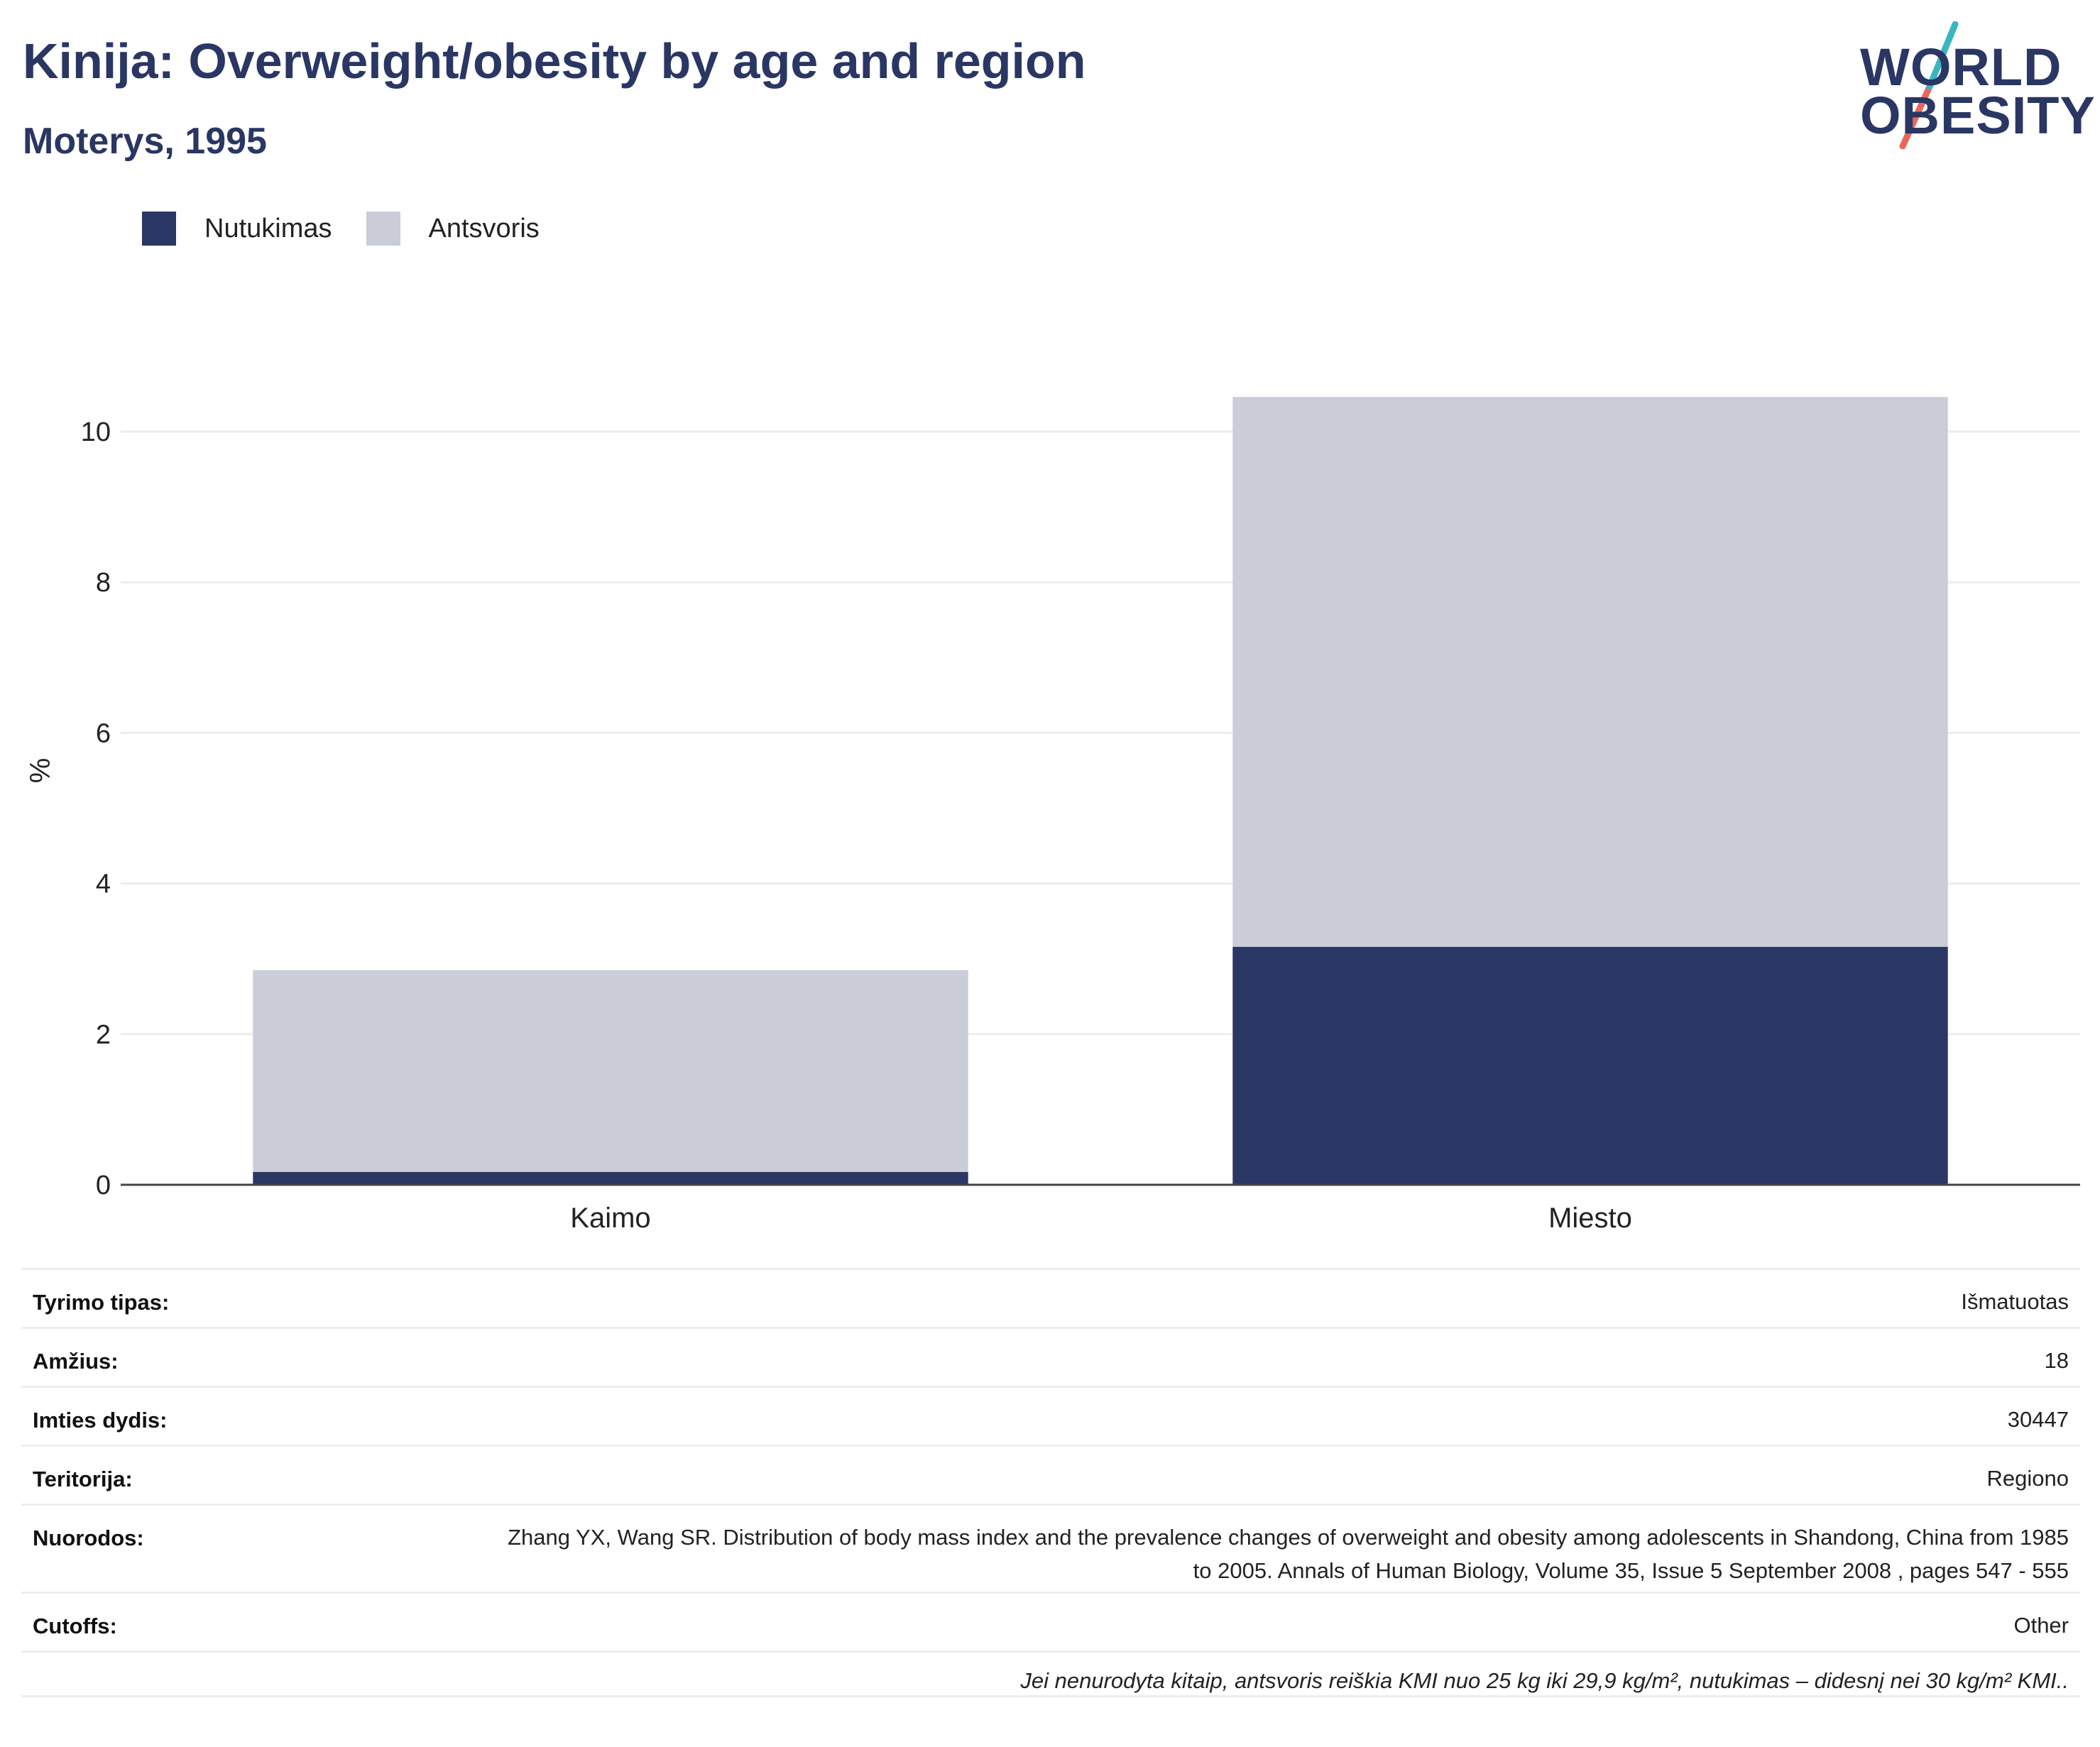 This screenshot has width=2100, height=1747. Describe the element at coordinates (75, 1626) in the screenshot. I see `info-label: Cutoffs:` at that location.